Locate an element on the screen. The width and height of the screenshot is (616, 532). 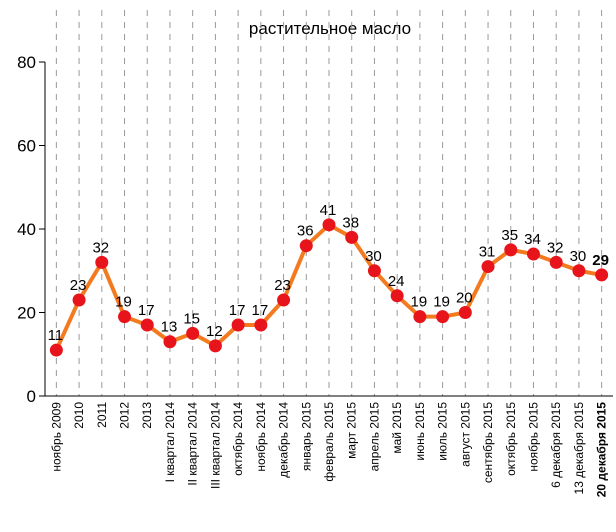
x-tick-label: 13 декабря 2015 is located at coordinates (579, 448).